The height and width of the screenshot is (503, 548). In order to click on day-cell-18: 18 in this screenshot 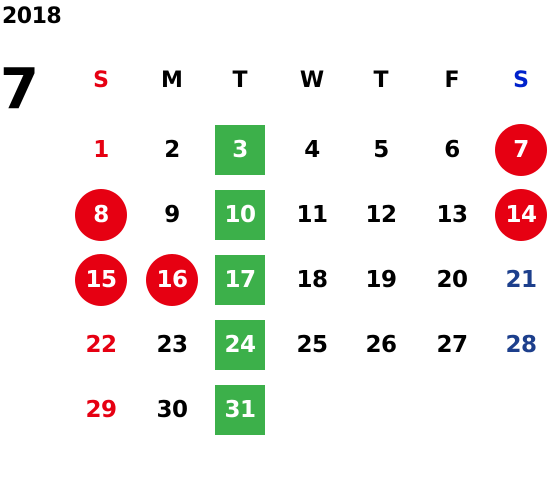, I will do `click(312, 280)`.